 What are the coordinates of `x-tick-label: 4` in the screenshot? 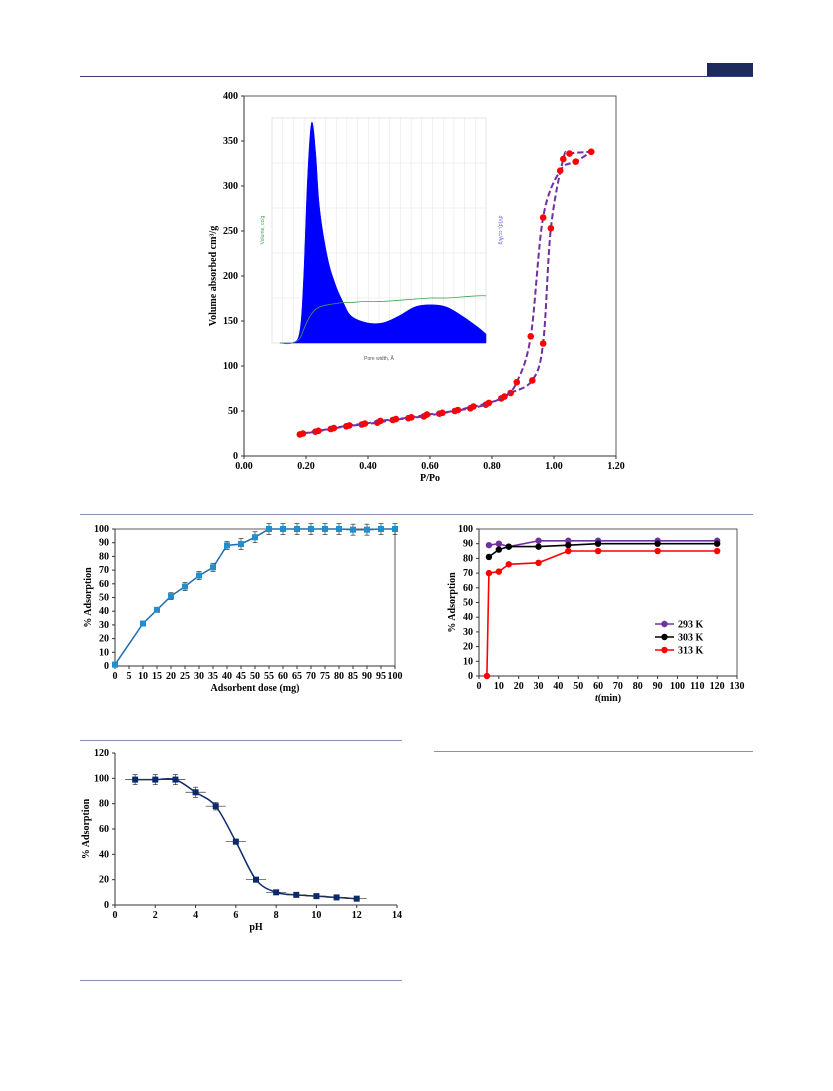 It's located at (195, 915).